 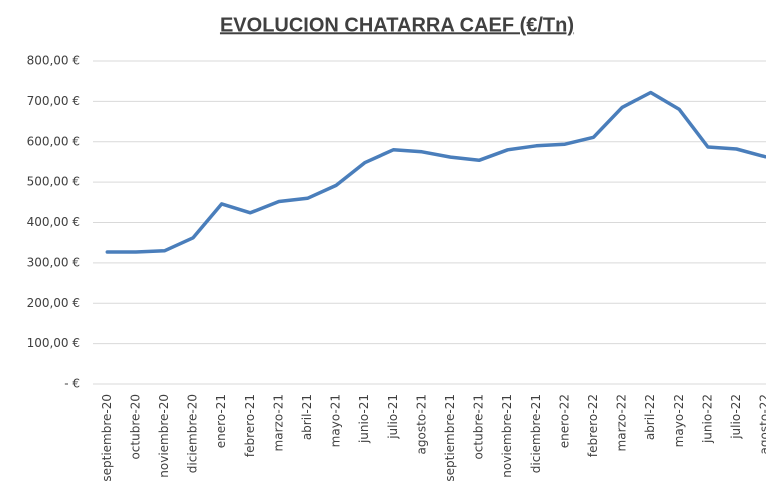 I want to click on y-tick-label: 200,00 €, so click(x=53, y=303).